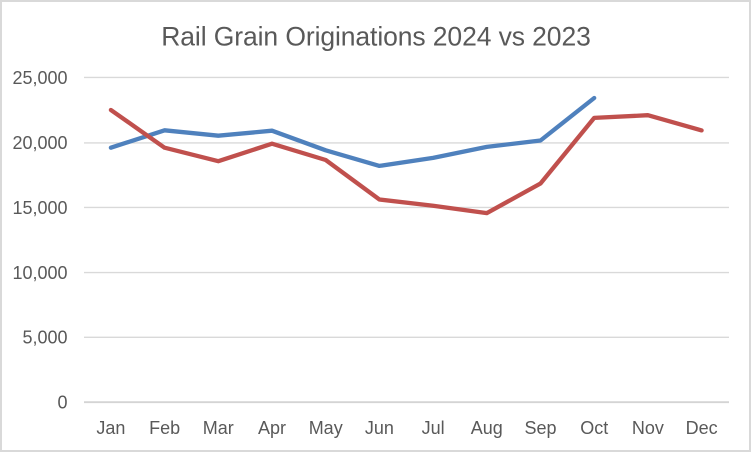 Image resolution: width=752 pixels, height=452 pixels. Describe the element at coordinates (272, 428) in the screenshot. I see `svg-text: Apr` at that location.